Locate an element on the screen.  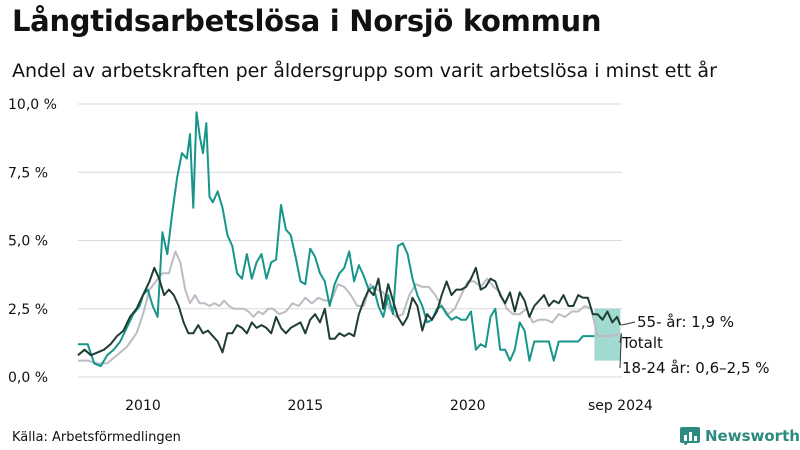
annotation-total: Totalt is located at coordinates (642, 343).